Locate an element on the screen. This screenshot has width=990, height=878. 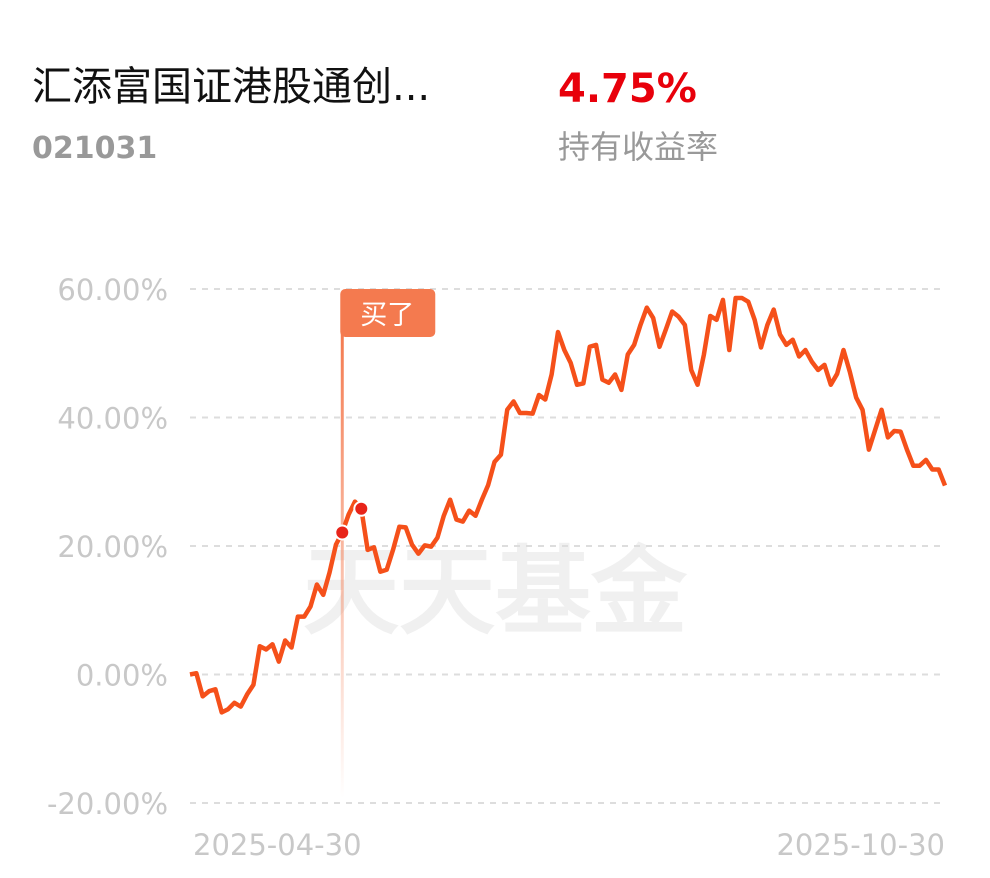
y-tick-label: 20.00% is located at coordinates (112, 547).